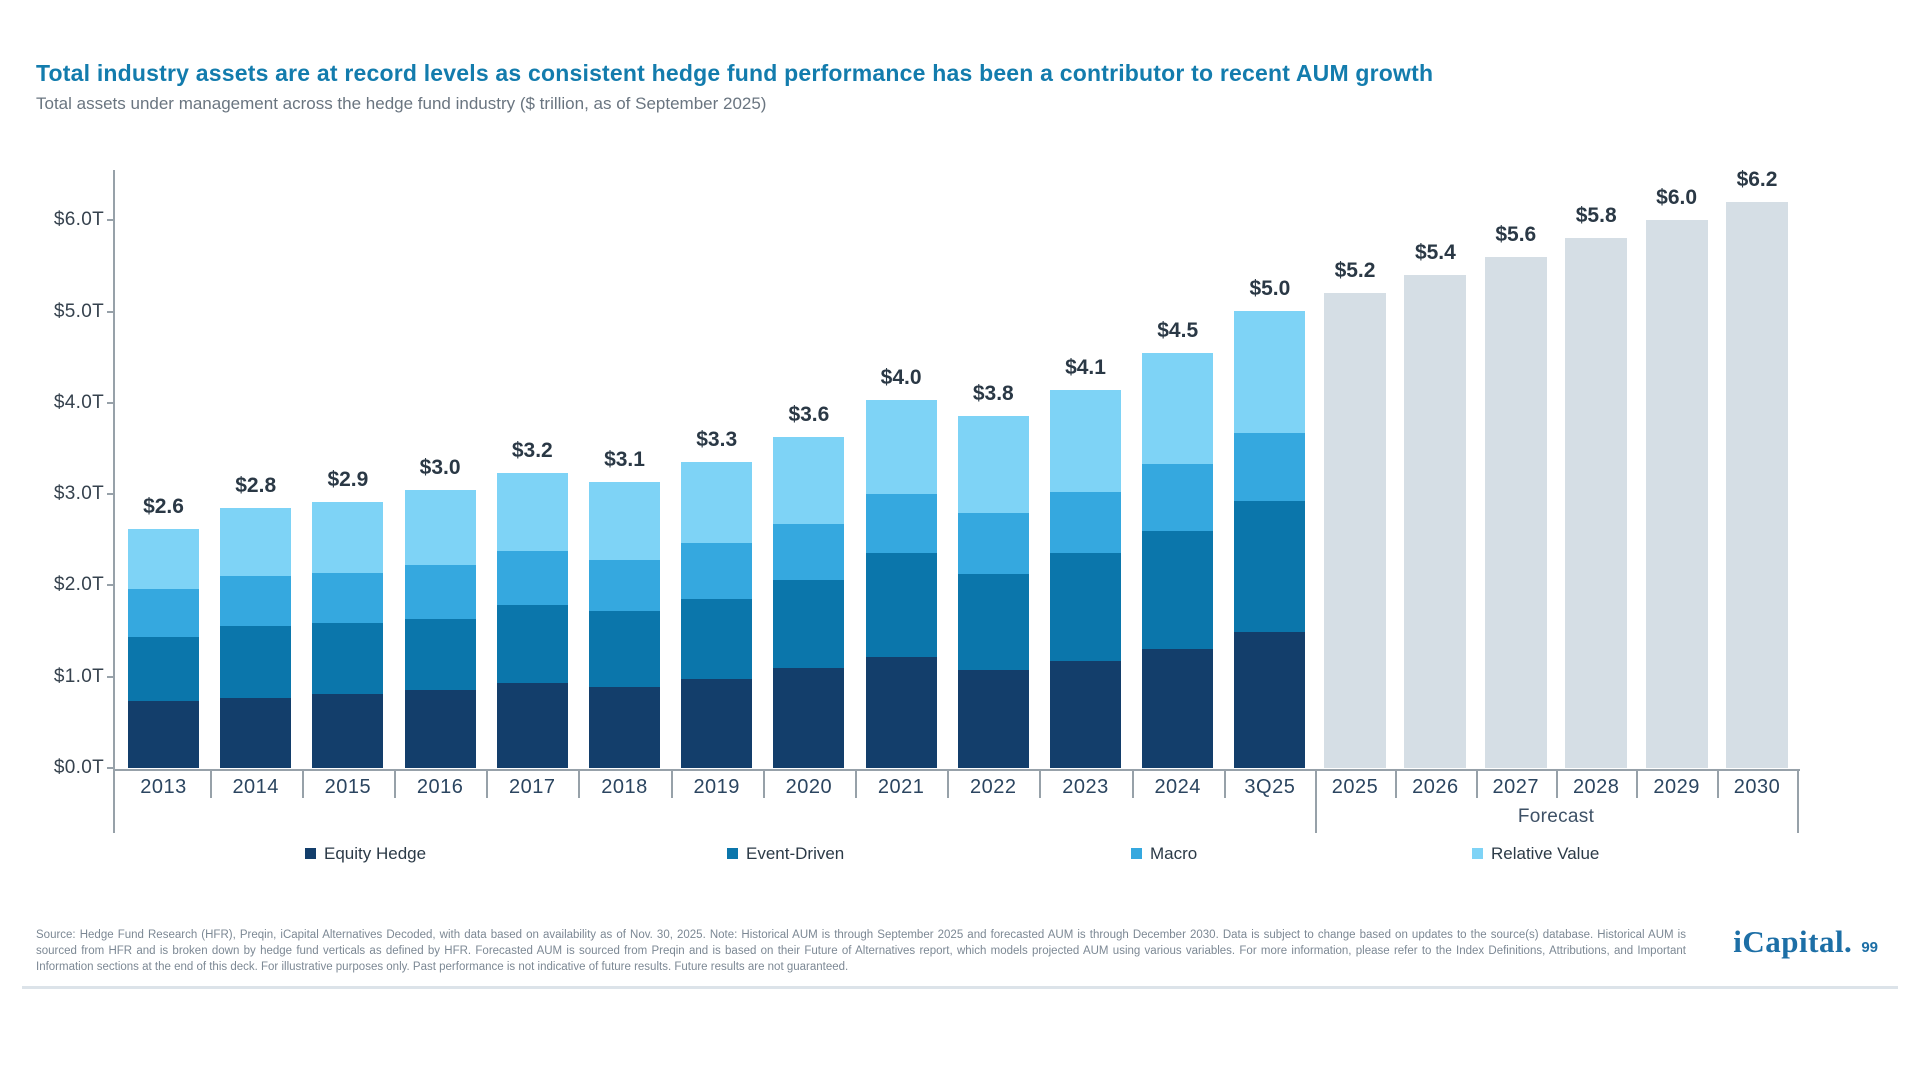  I want to click on bar-2021-equity-hedge, so click(901, 712).